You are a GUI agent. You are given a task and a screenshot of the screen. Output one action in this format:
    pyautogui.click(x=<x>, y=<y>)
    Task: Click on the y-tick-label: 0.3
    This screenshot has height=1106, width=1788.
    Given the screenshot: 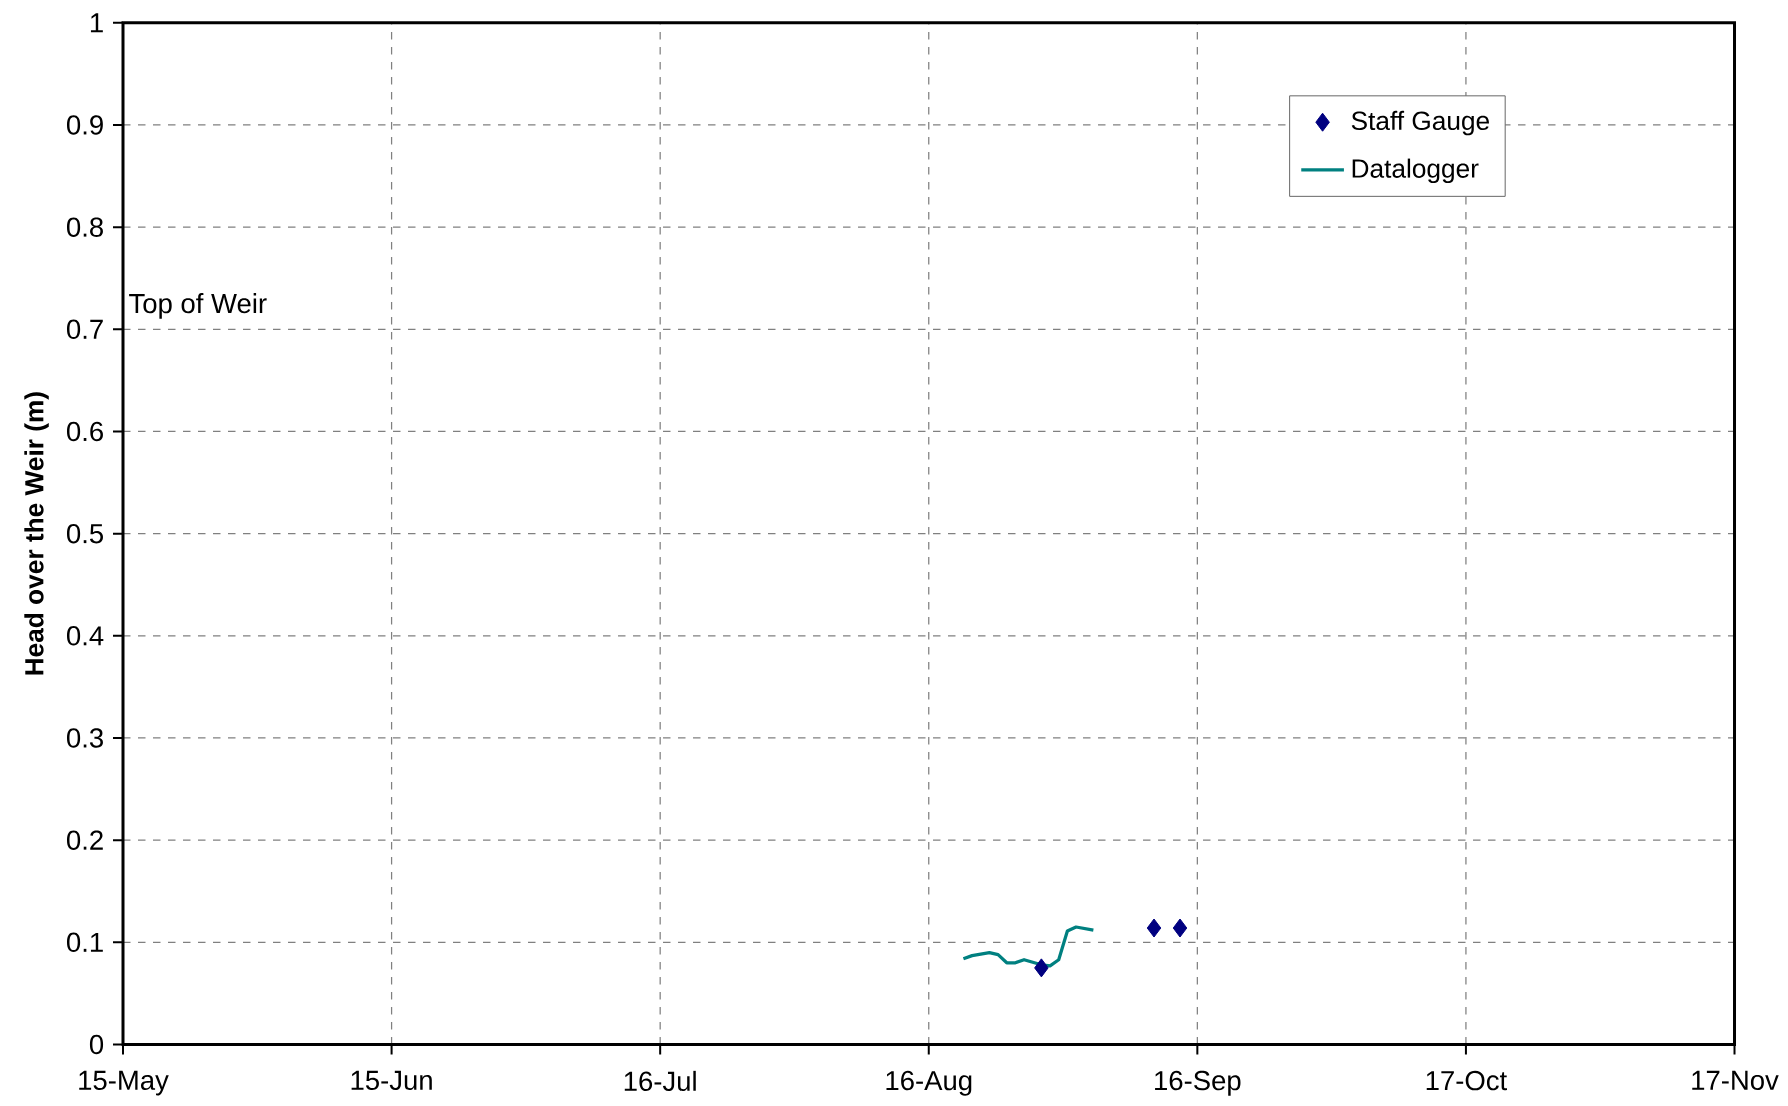 What is the action you would take?
    pyautogui.click(x=85, y=738)
    